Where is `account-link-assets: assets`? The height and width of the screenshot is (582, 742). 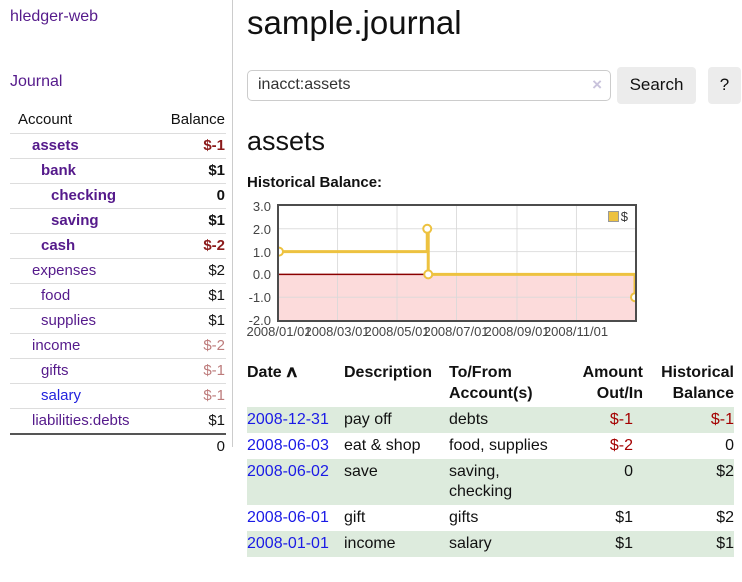
account-link-assets: assets is located at coordinates (55, 145).